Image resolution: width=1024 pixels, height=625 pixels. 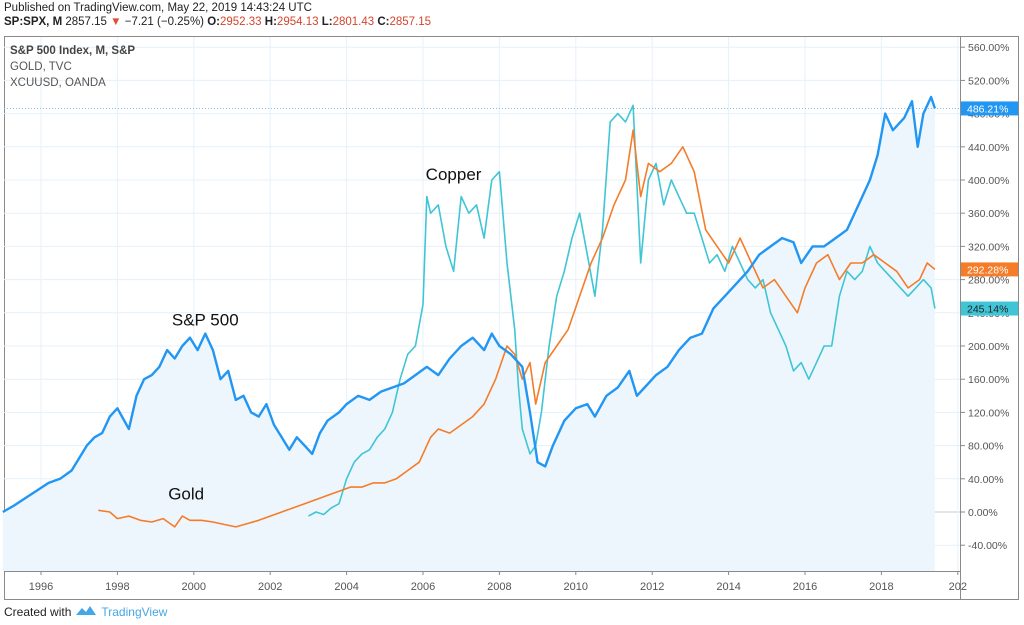 What do you see at coordinates (988, 48) in the screenshot?
I see `y-tick-label: 560.00%` at bounding box center [988, 48].